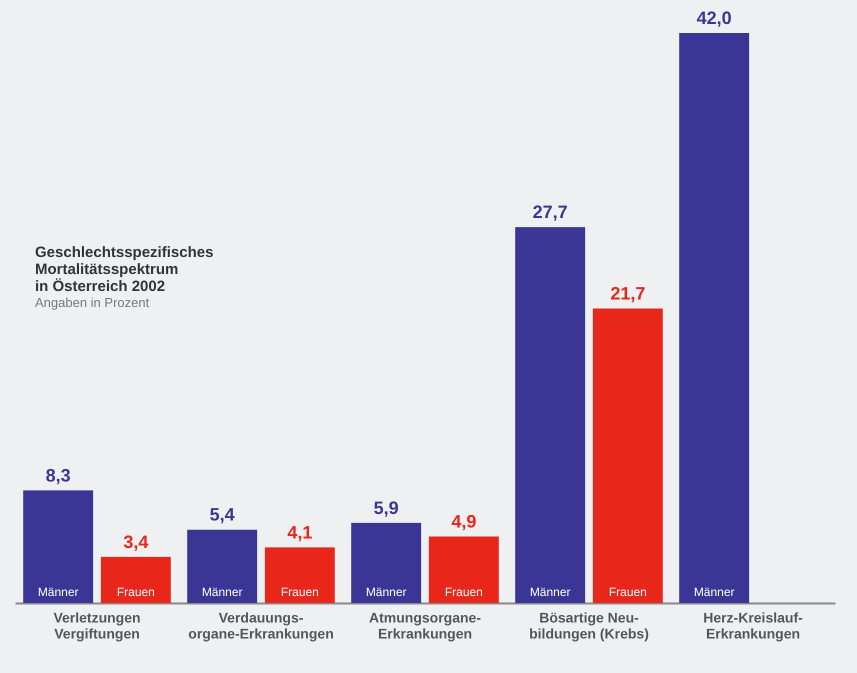 The width and height of the screenshot is (857, 673). I want to click on data-label: 3,4, so click(135, 542).